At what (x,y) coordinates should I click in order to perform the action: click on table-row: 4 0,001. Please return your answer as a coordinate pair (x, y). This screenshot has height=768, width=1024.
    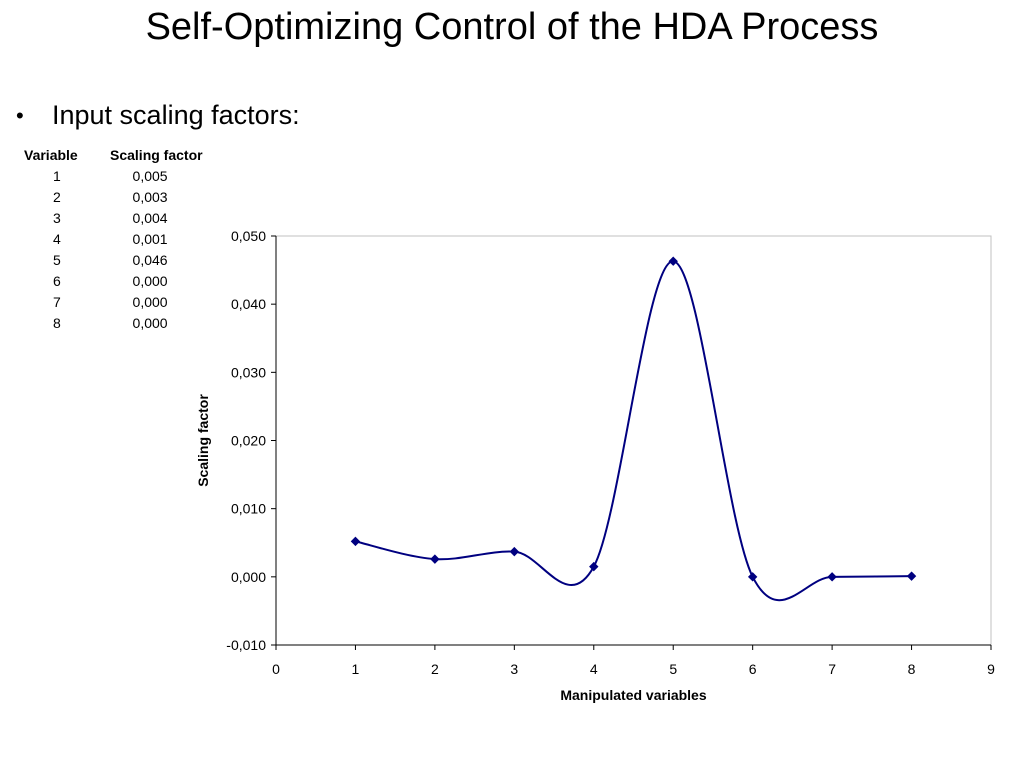
    Looking at the image, I should click on (111, 238).